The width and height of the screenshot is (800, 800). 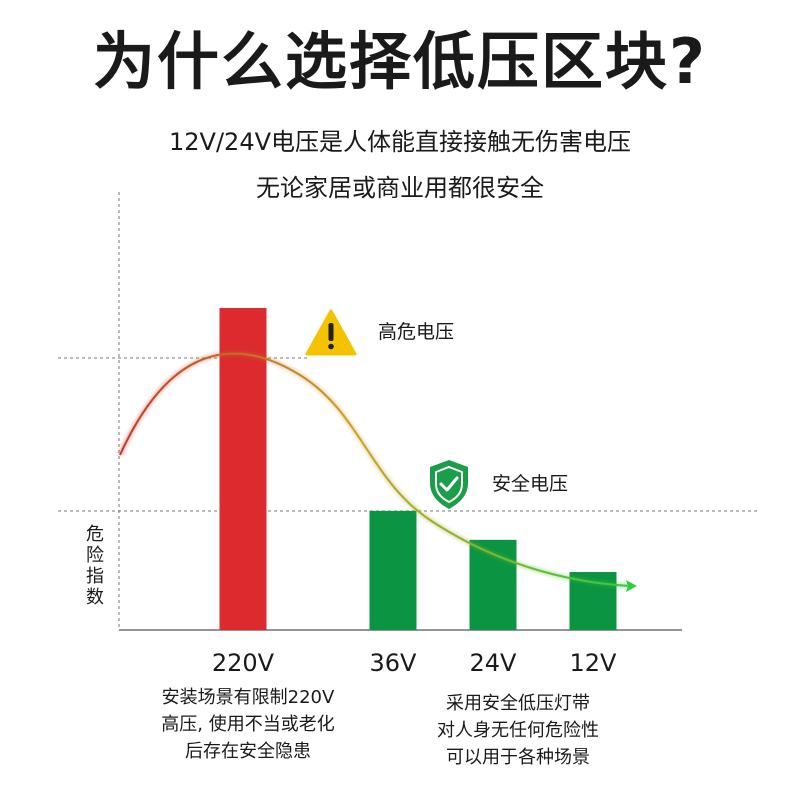 What do you see at coordinates (631, 586) in the screenshot?
I see `curve-arrowhead` at bounding box center [631, 586].